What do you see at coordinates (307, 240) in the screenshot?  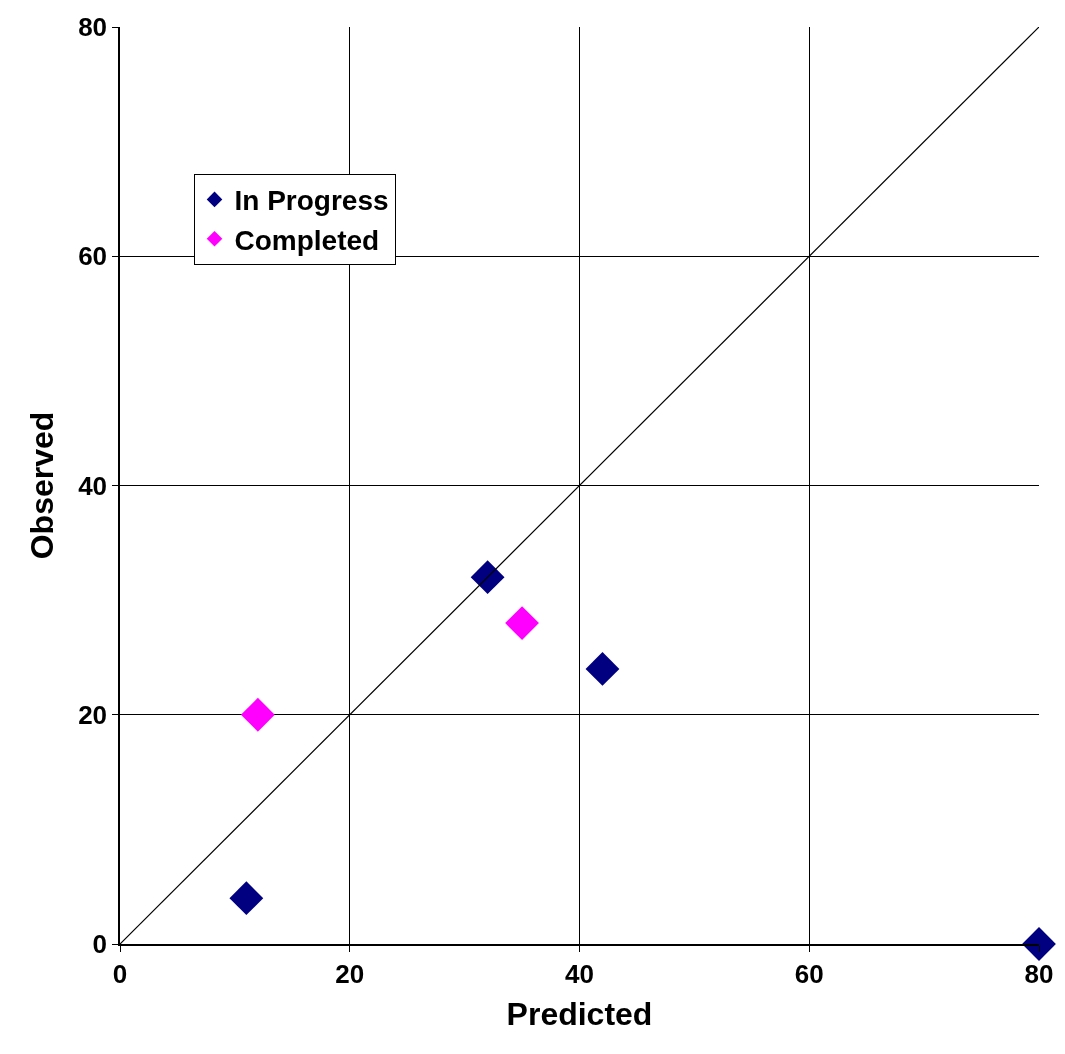 I see `legend-label: Completed` at bounding box center [307, 240].